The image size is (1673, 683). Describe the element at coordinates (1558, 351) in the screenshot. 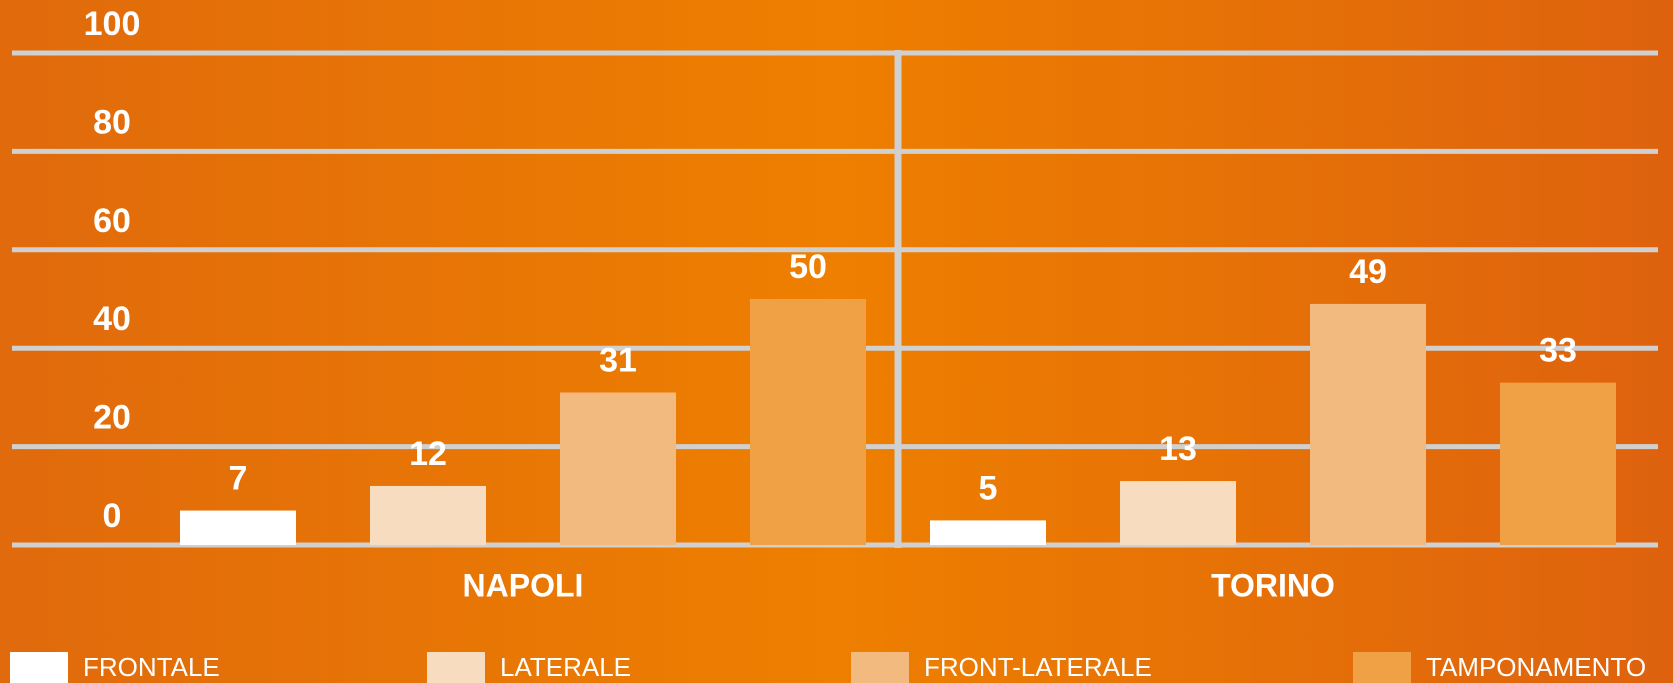

I see `value-label: 33` at that location.